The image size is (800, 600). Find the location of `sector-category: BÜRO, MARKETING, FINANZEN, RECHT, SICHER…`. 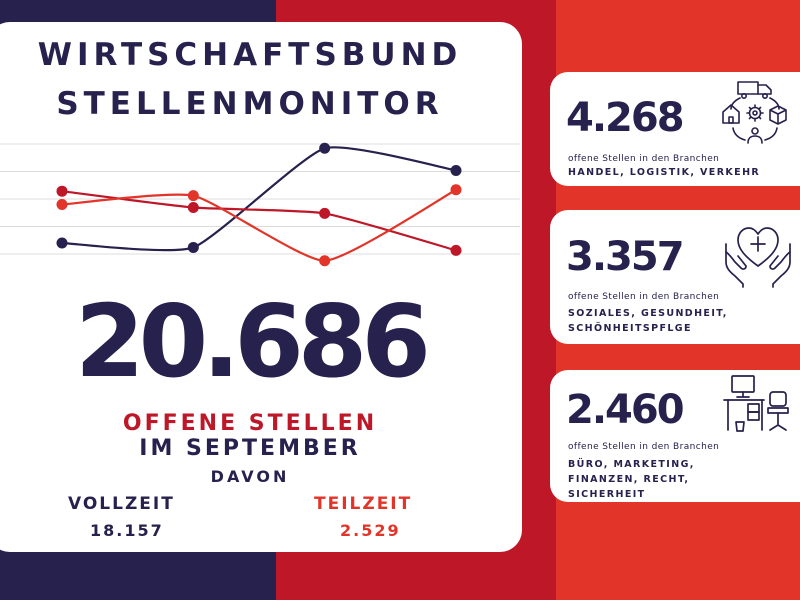

sector-category: BÜRO, MARKETING, FINANZEN, RECHT, SICHER… is located at coordinates (631, 479).